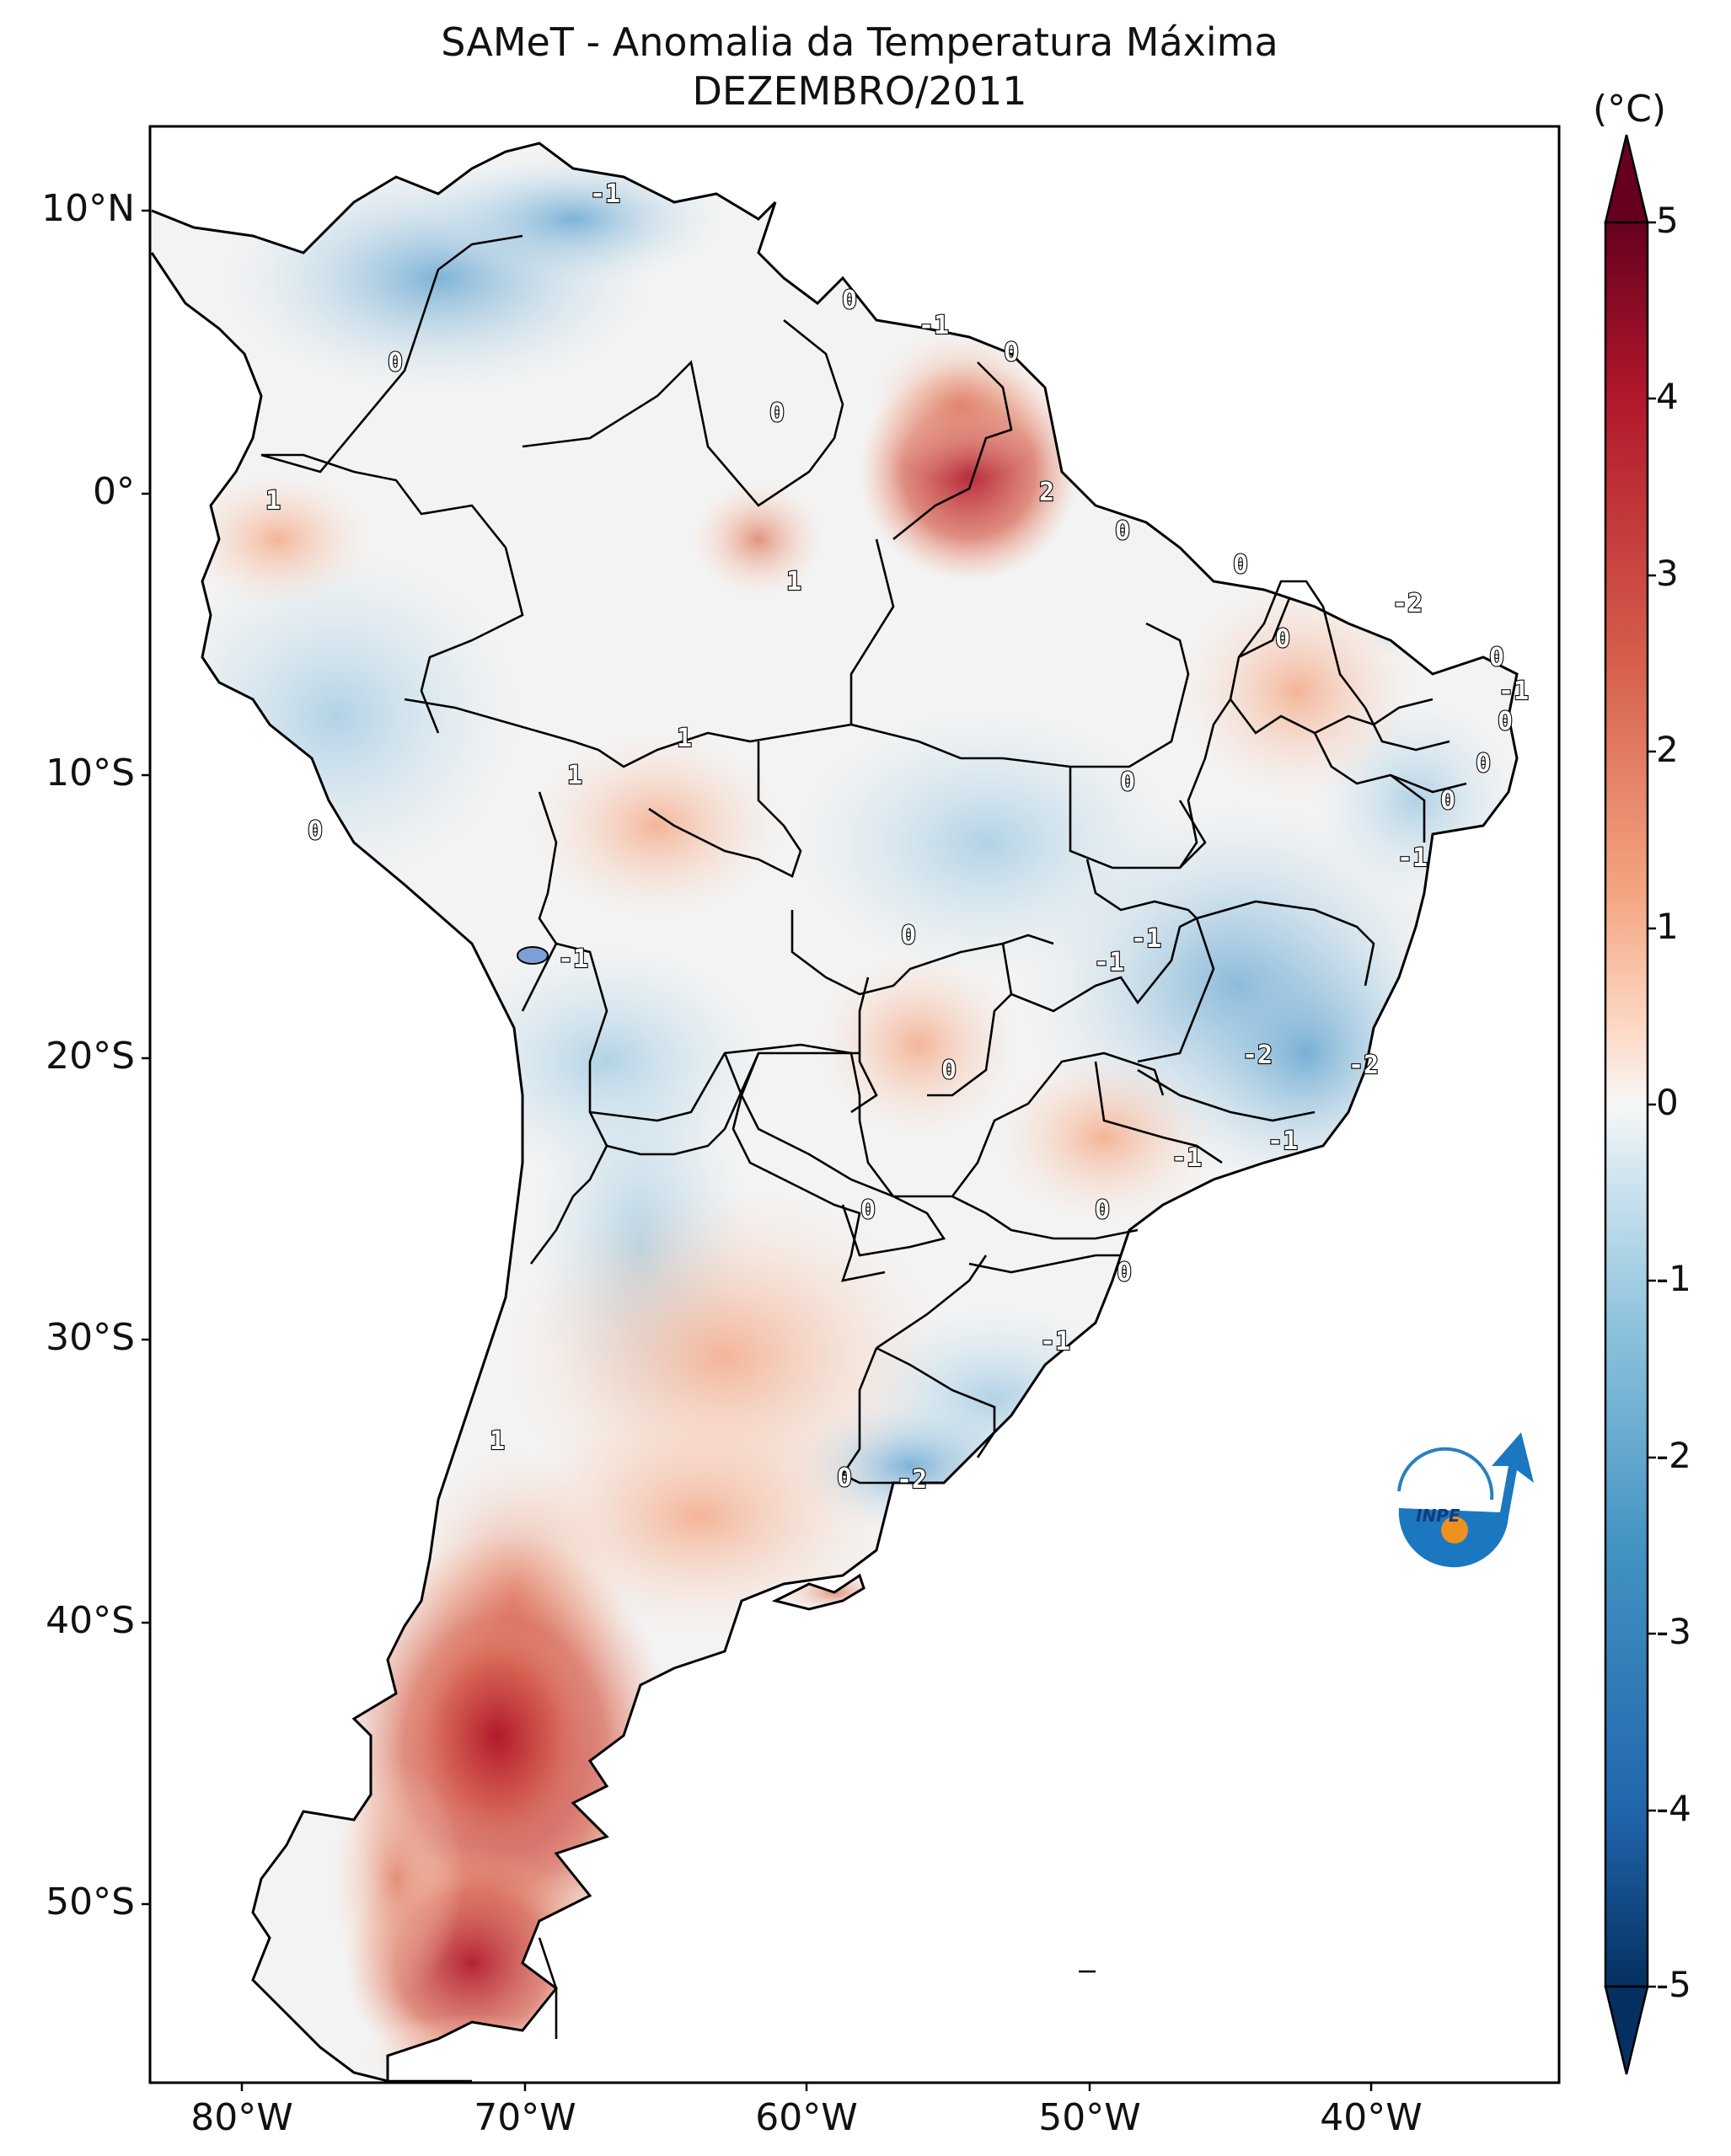 This screenshot has width=1731, height=2156. What do you see at coordinates (1673, 1984) in the screenshot?
I see `colorbar-tick-label: -5` at bounding box center [1673, 1984].